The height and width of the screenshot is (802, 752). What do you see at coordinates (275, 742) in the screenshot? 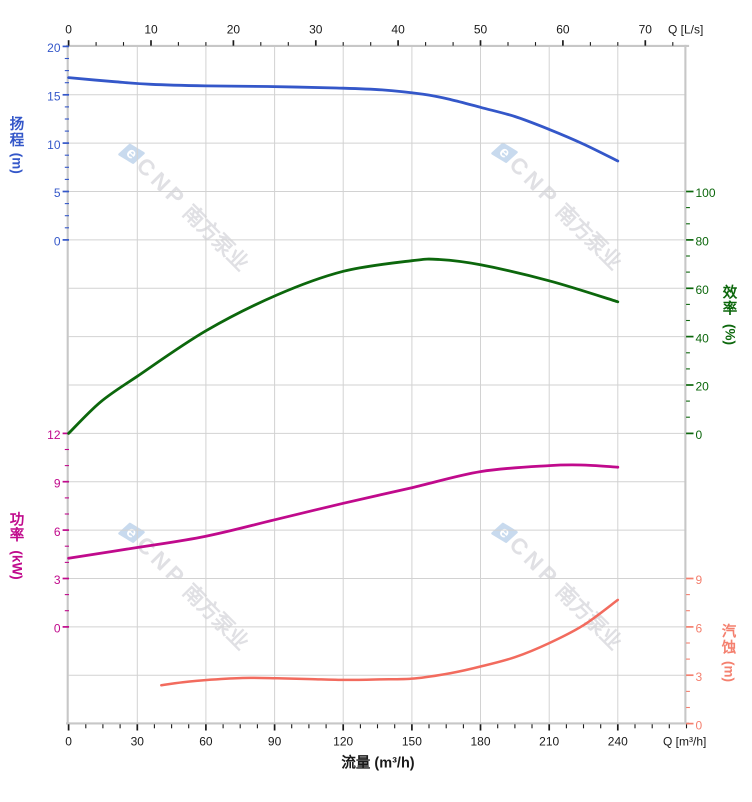
I see `svg-text: 90` at bounding box center [275, 742].